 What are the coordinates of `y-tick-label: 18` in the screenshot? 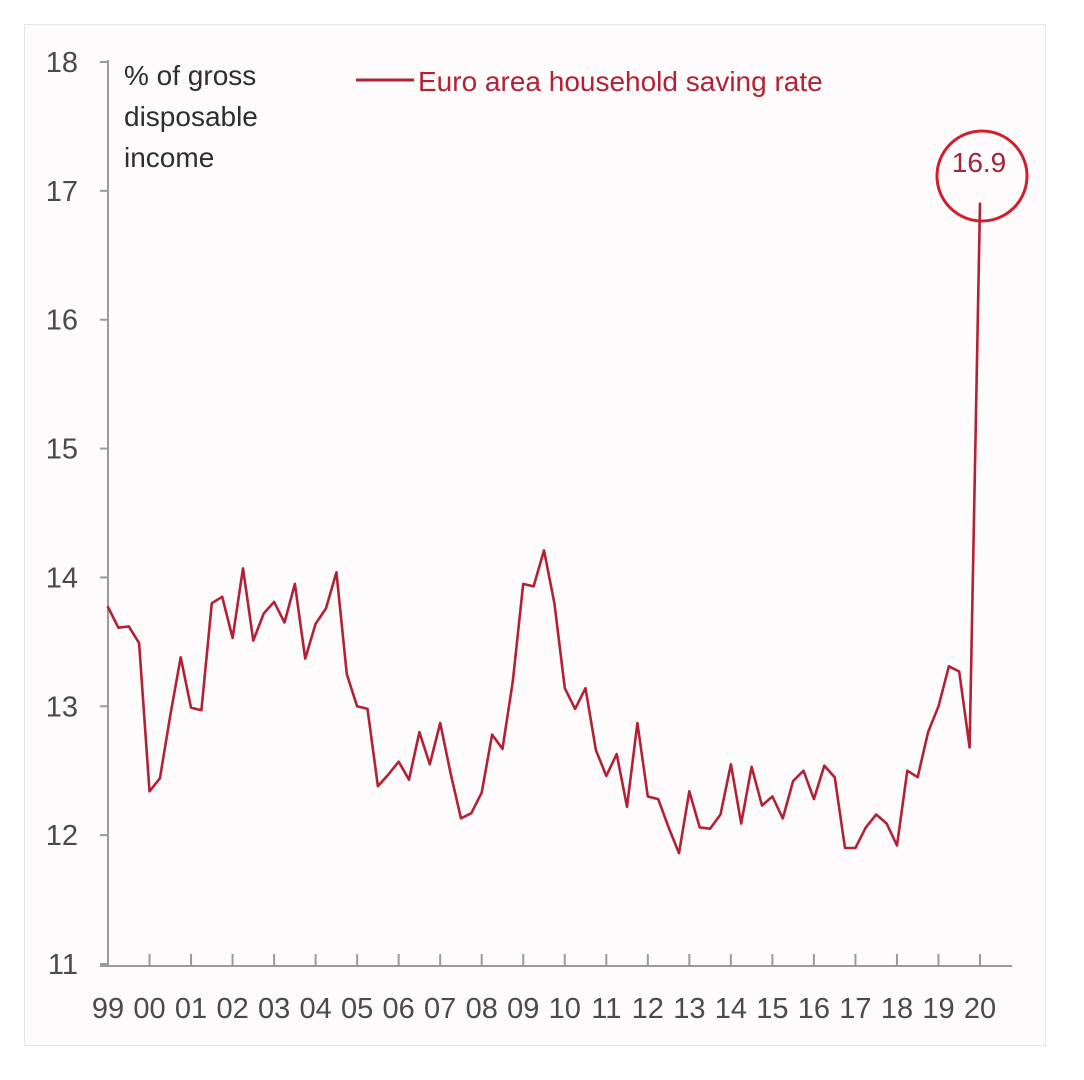 It's located at (62, 63).